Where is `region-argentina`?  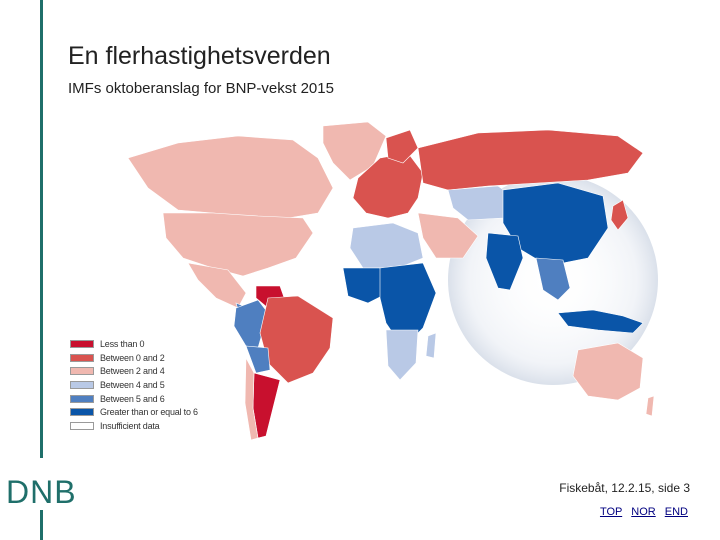 region-argentina is located at coordinates (266, 405).